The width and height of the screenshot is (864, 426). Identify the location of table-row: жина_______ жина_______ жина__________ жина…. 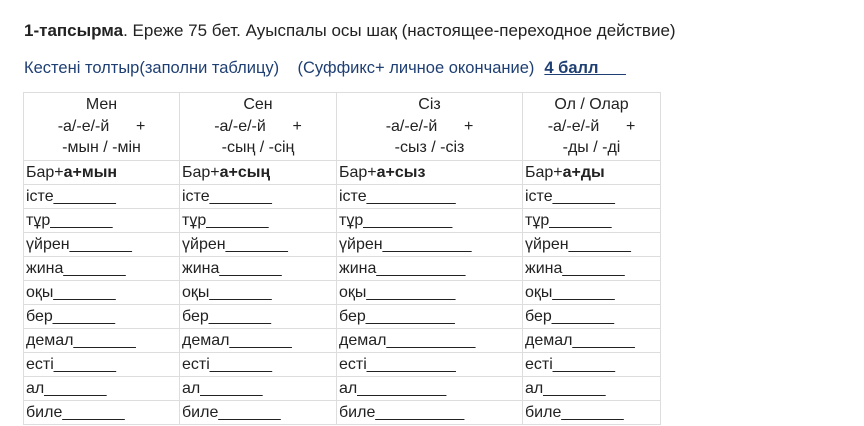
(342, 268).